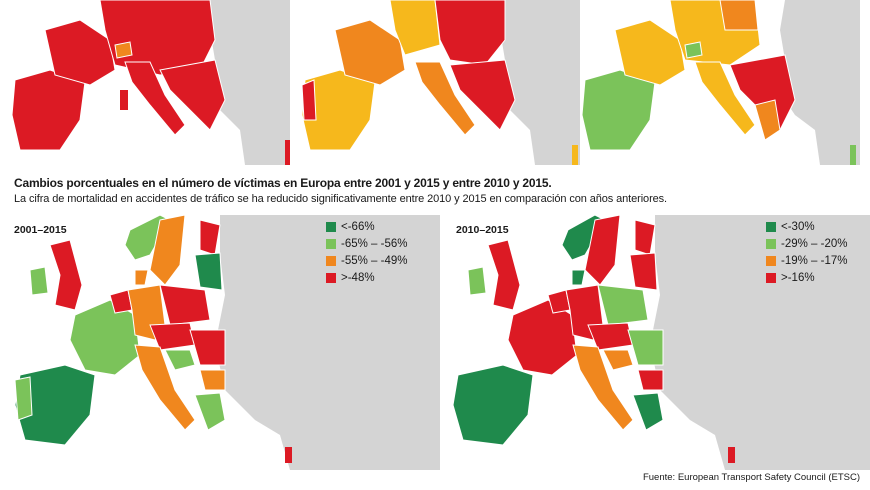 The height and width of the screenshot is (490, 870). I want to click on legend-label: >-16%, so click(798, 277).